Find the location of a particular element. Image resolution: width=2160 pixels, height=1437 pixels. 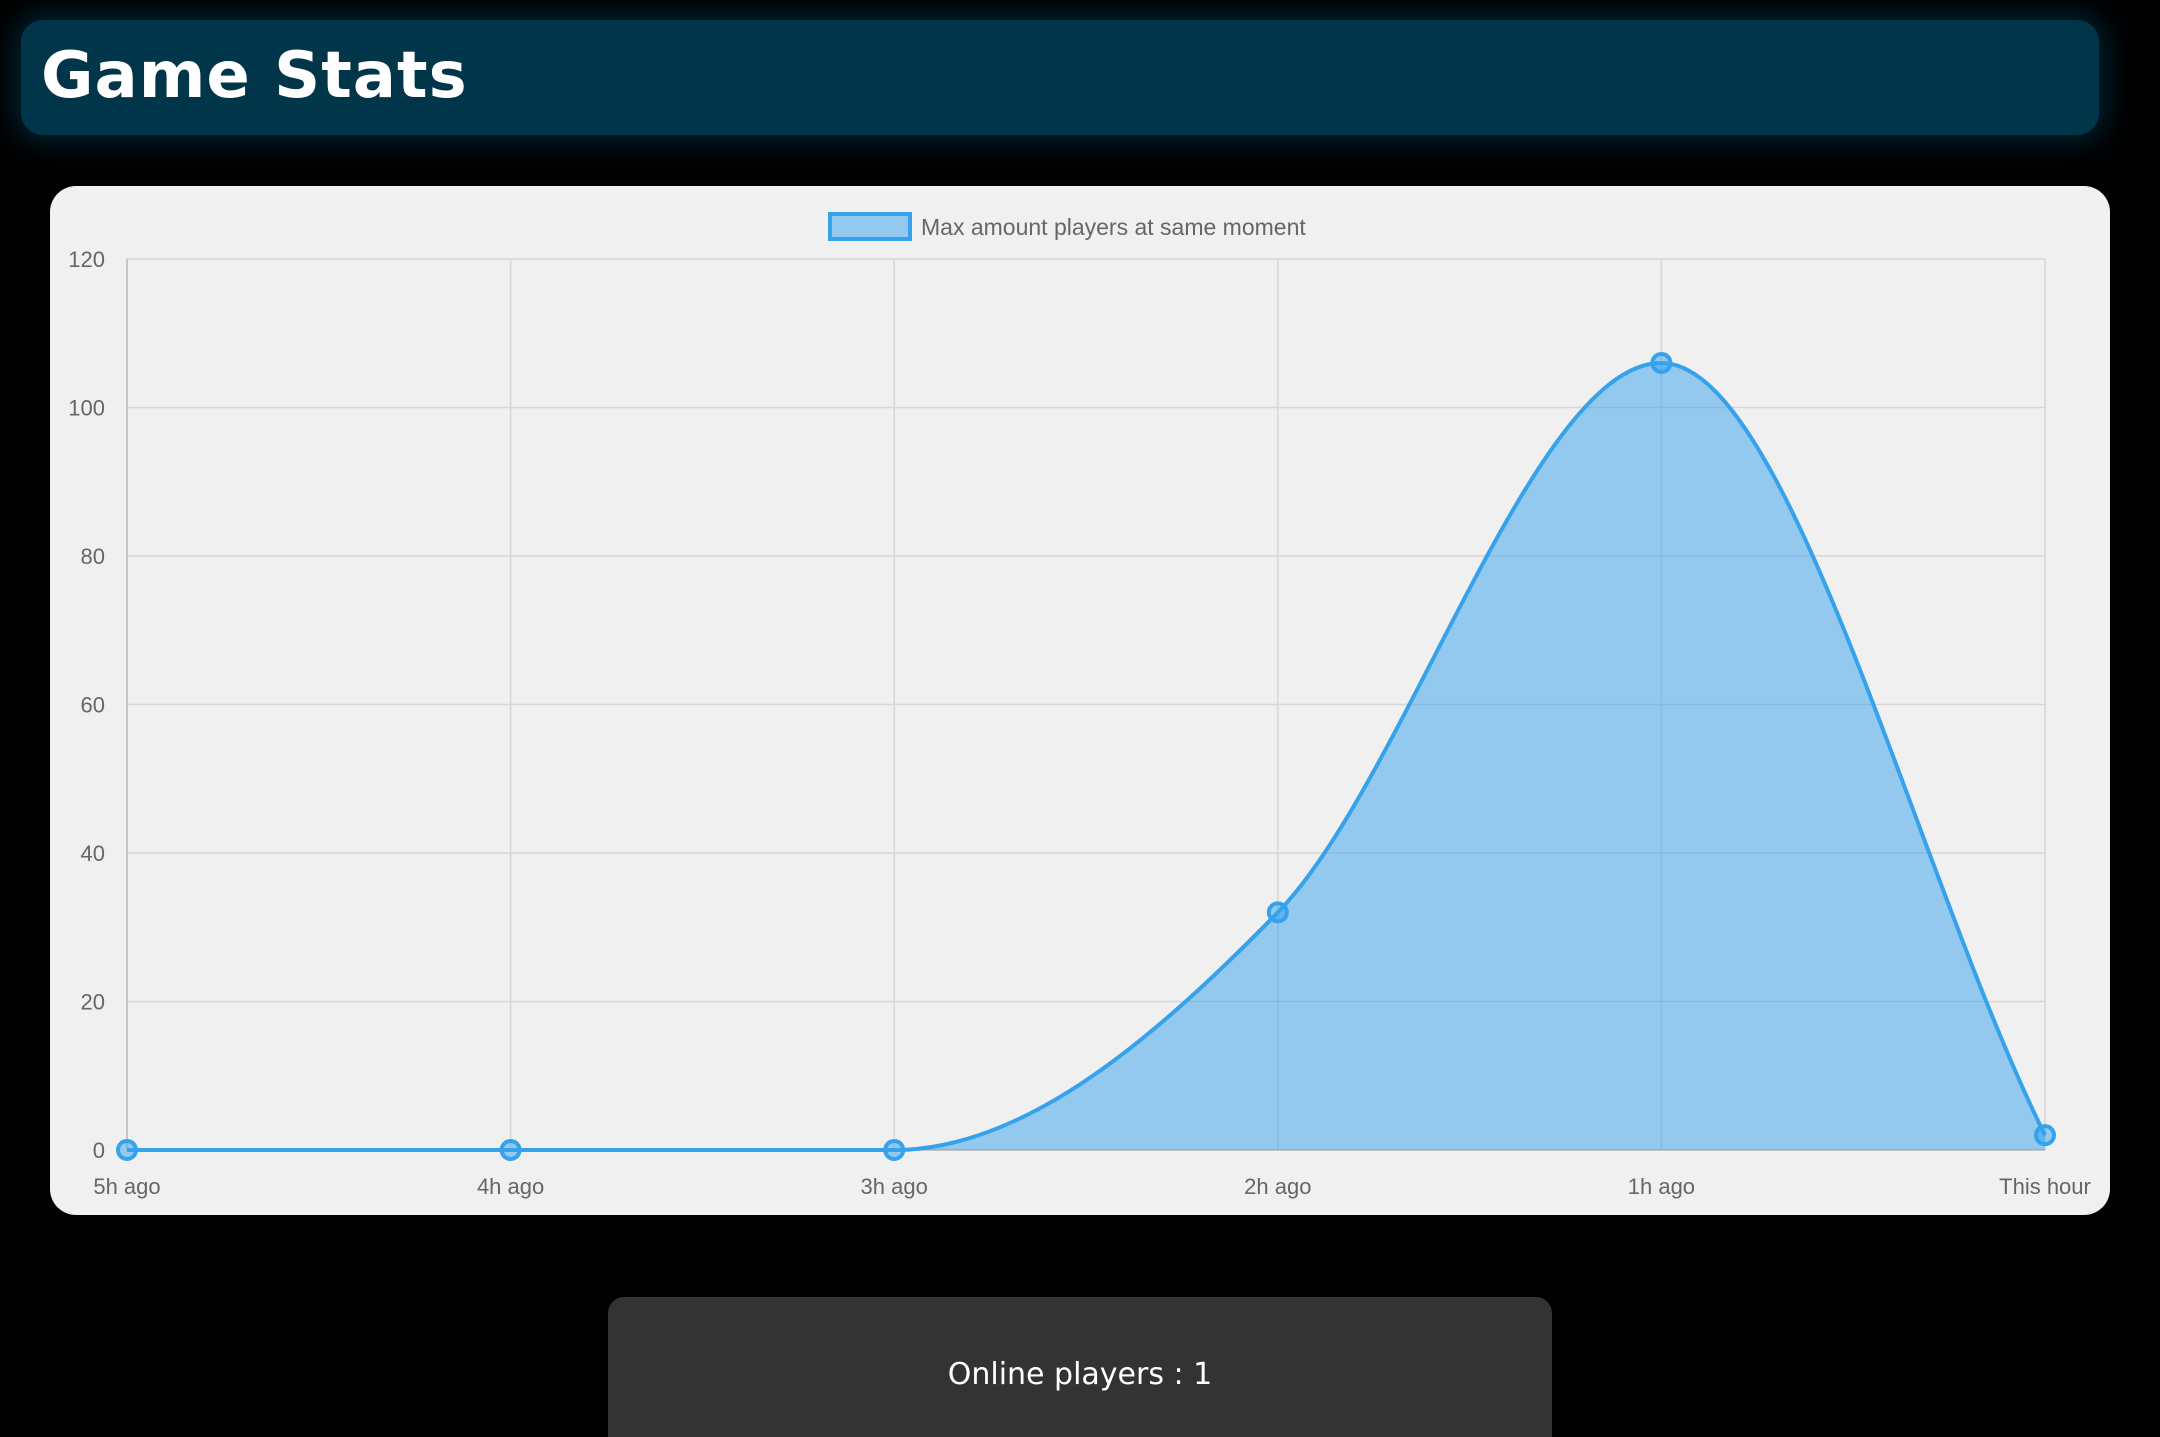

y-axis-ticks: 0 20 40 60 80 100 120 is located at coordinates (86, 705).